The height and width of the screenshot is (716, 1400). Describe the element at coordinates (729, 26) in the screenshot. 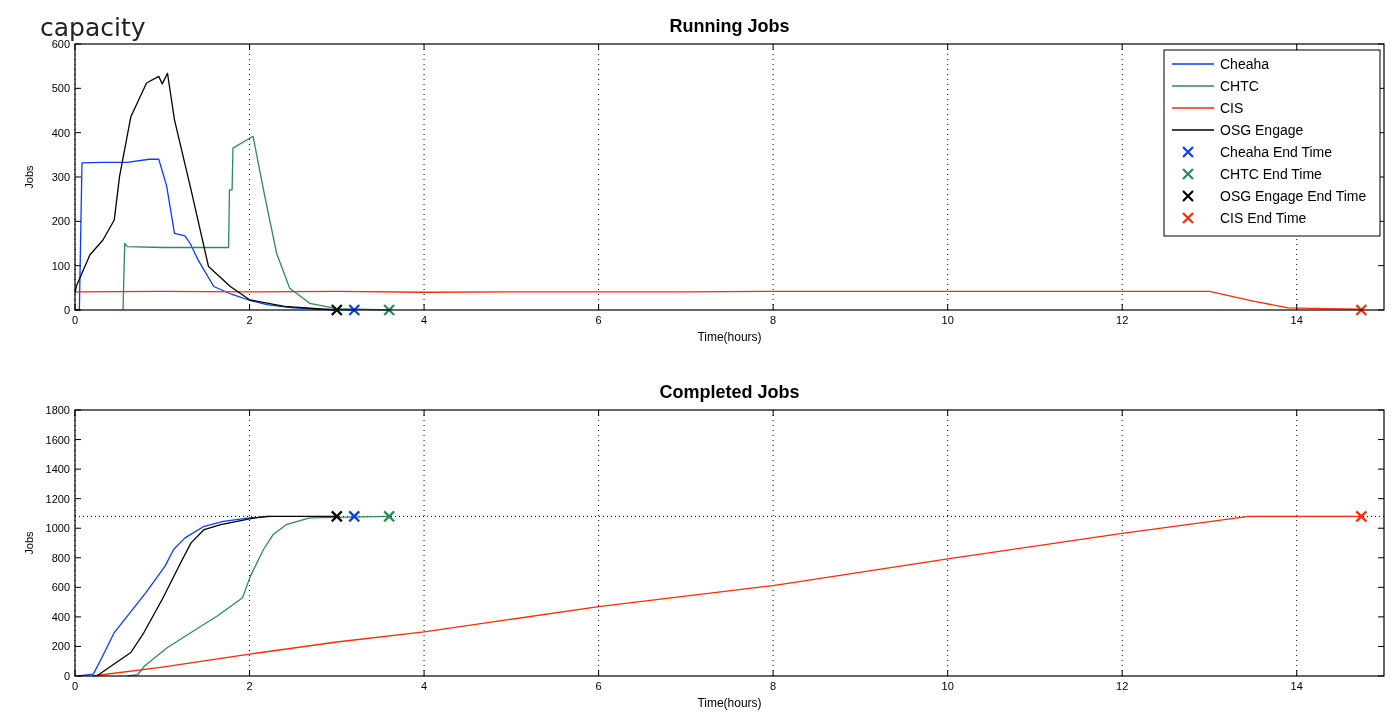

I see `chart-title: Running Jobs` at that location.